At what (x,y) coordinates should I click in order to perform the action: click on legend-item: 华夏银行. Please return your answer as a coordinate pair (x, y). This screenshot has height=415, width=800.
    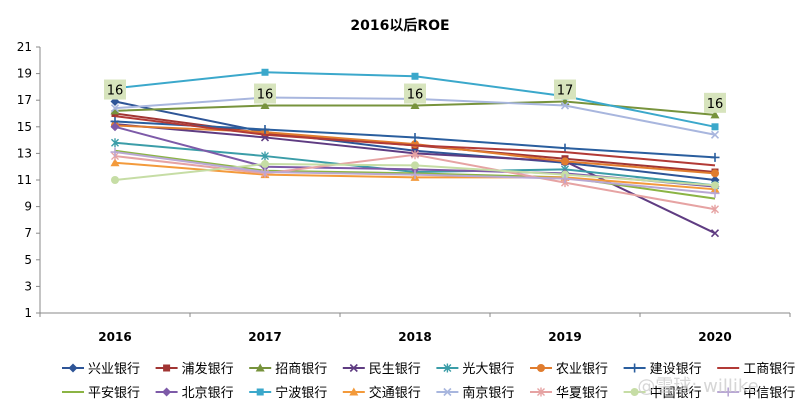
    Looking at the image, I should click on (569, 393).